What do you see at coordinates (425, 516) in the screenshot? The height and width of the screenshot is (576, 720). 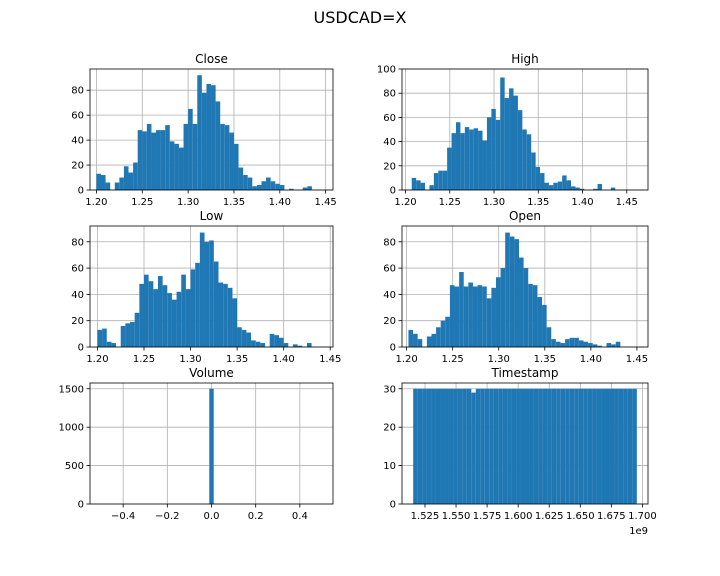 I see `x-tick-label: 1.525` at bounding box center [425, 516].